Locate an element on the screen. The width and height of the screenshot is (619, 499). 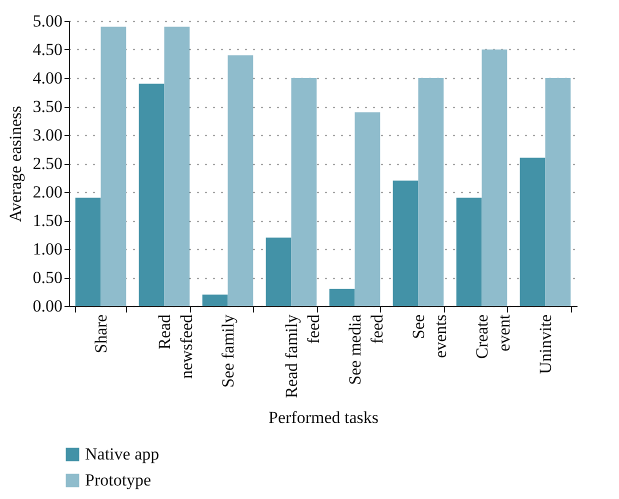
x-tick-label: Create event is located at coordinates (493, 336).